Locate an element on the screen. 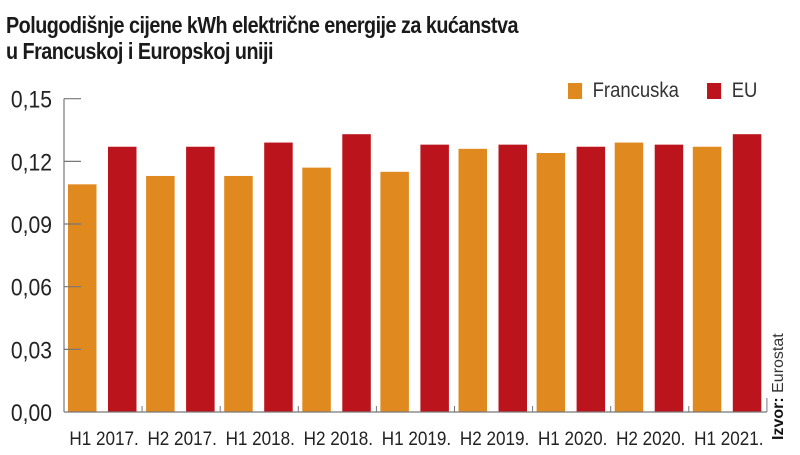 The width and height of the screenshot is (800, 455). x-tick-label: H1 2021. is located at coordinates (728, 438).